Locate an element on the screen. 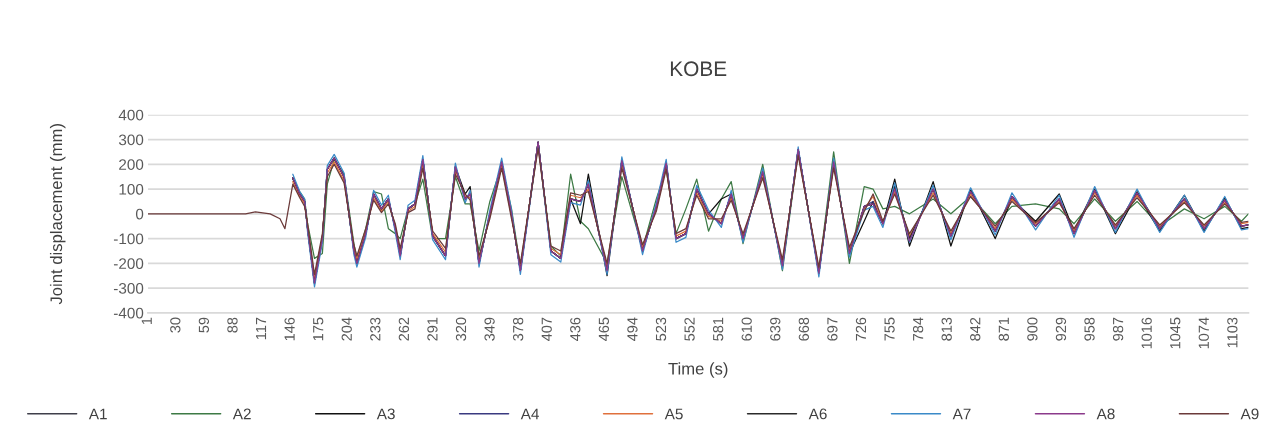 The height and width of the screenshot is (445, 1287). x-tick-label: 552 is located at coordinates (689, 329).